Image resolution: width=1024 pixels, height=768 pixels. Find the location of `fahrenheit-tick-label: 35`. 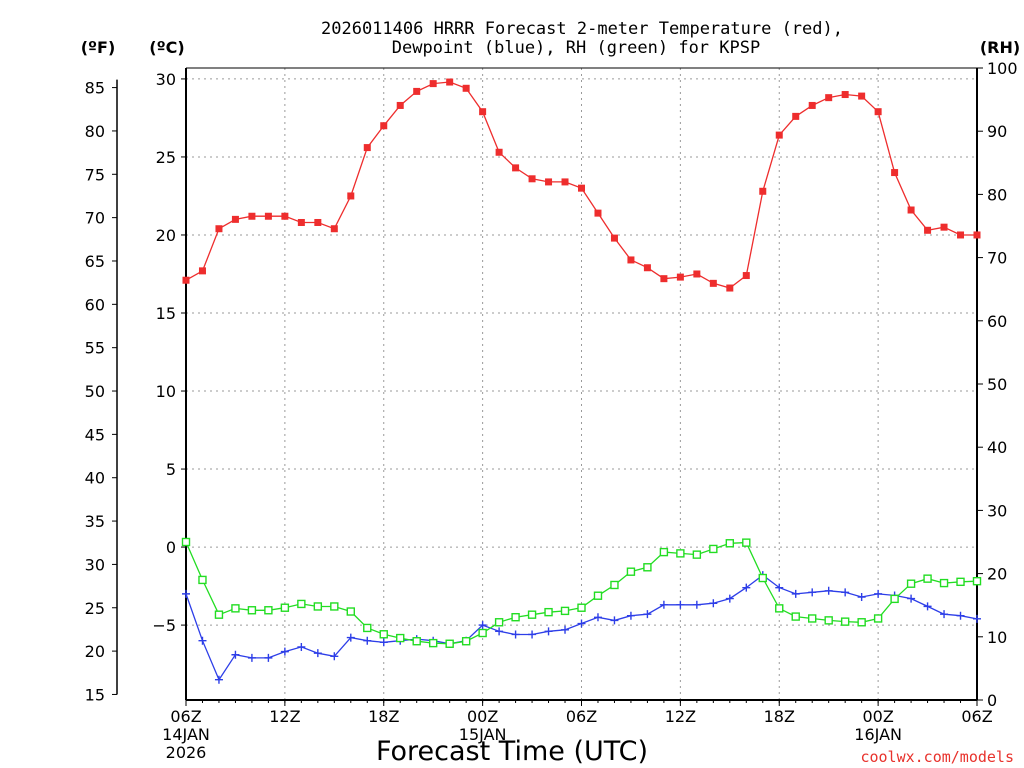

fahrenheit-tick-label: 35 is located at coordinates (95, 521).